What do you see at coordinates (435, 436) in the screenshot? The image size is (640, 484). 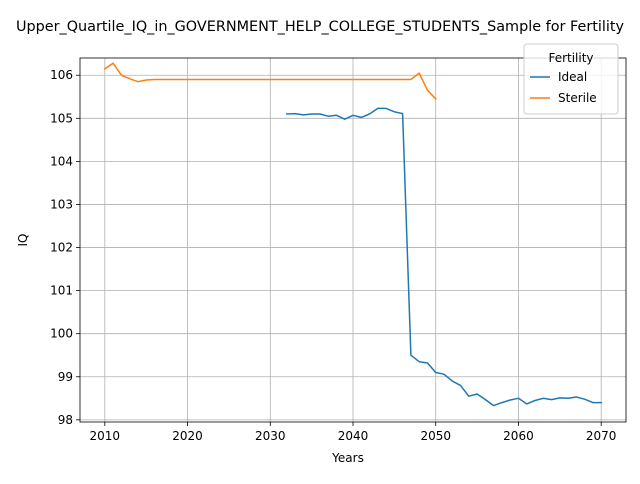 I see `x-tick-label: 2050` at bounding box center [435, 436].